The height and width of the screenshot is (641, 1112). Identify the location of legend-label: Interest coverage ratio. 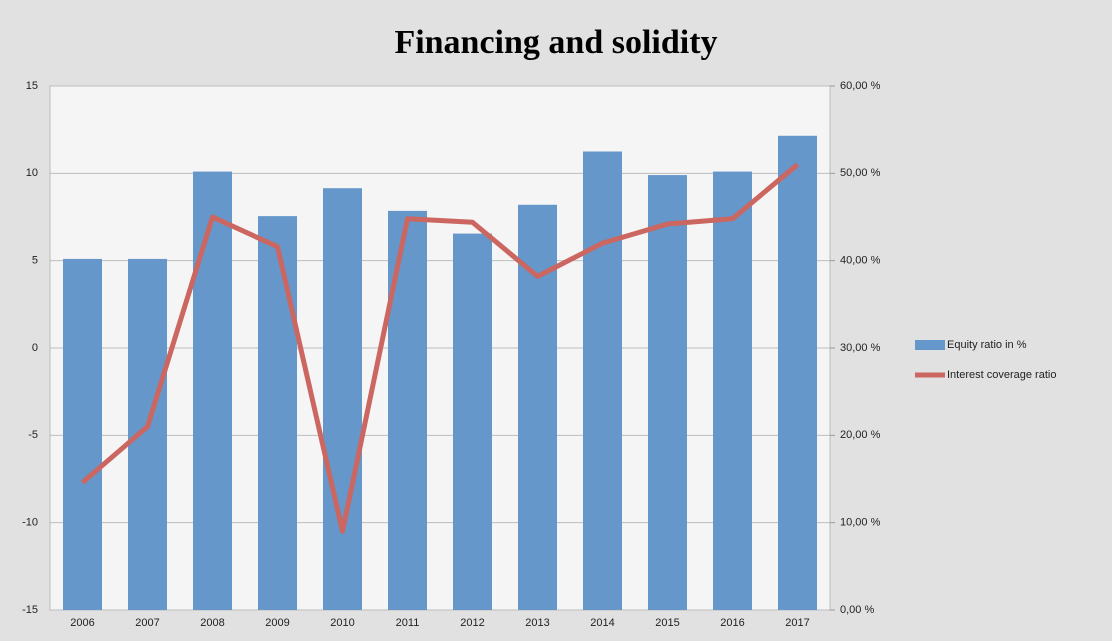
(1001, 375).